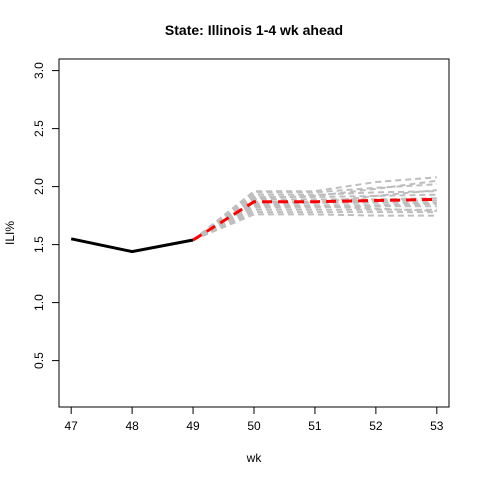 Image resolution: width=480 pixels, height=480 pixels. Describe the element at coordinates (39, 360) in the screenshot. I see `y-tick-label: 0.5` at that location.